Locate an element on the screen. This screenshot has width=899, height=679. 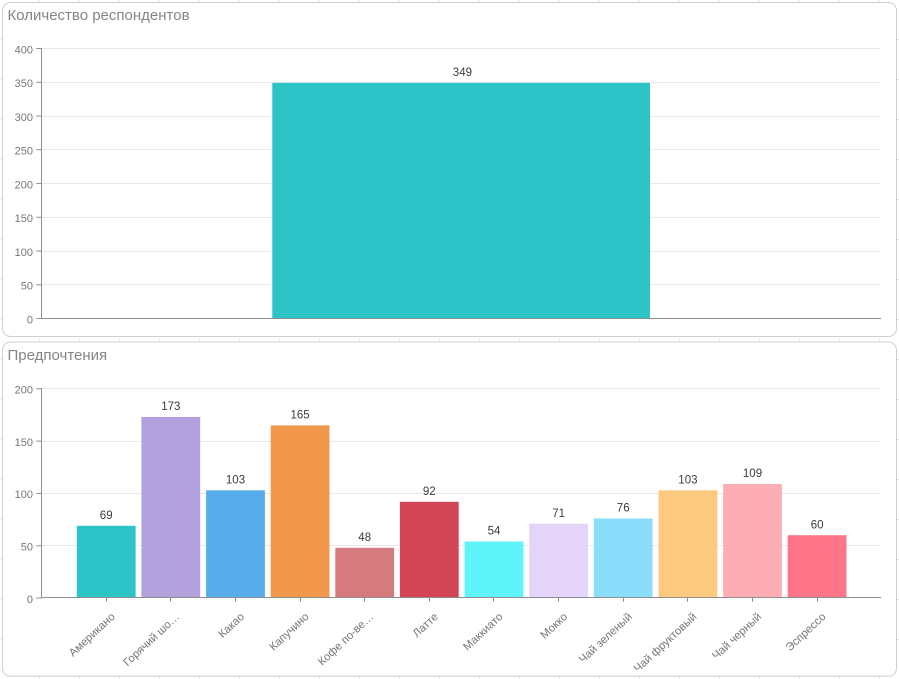
svg-text: 92 is located at coordinates (429, 492).